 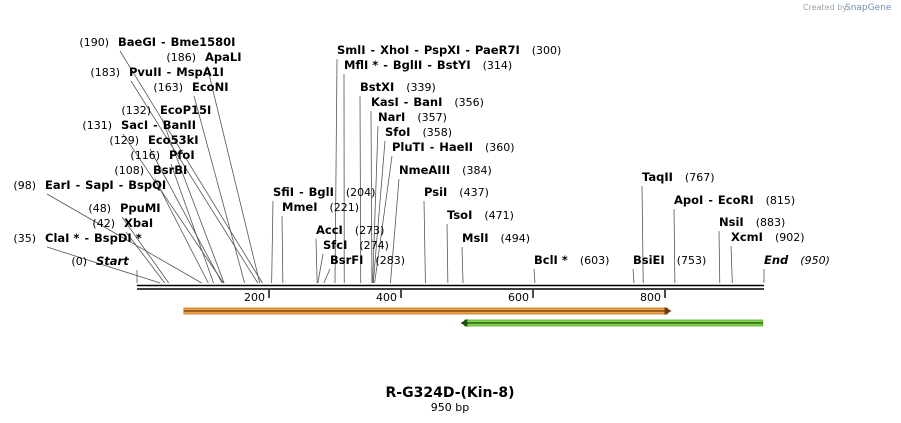 I want to click on site-enzyme-names: NmeAIII (384), so click(x=445, y=170).